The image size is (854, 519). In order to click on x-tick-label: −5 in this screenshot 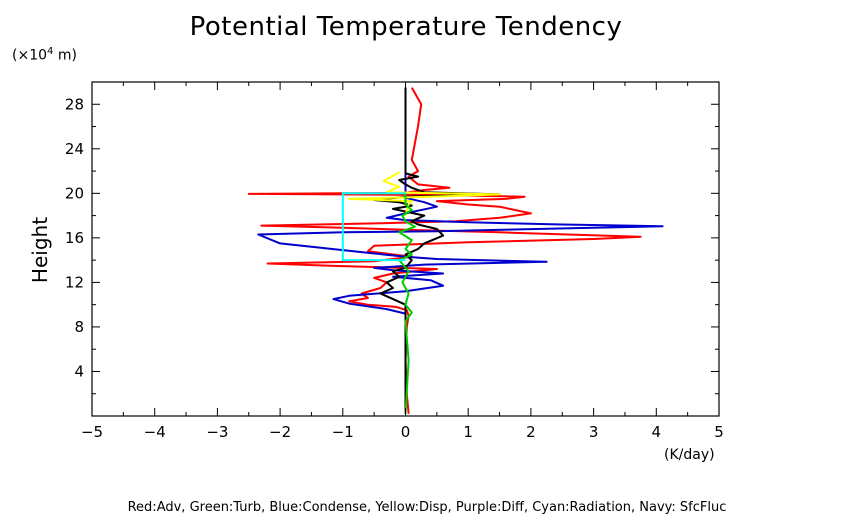, I will do `click(92, 432)`.